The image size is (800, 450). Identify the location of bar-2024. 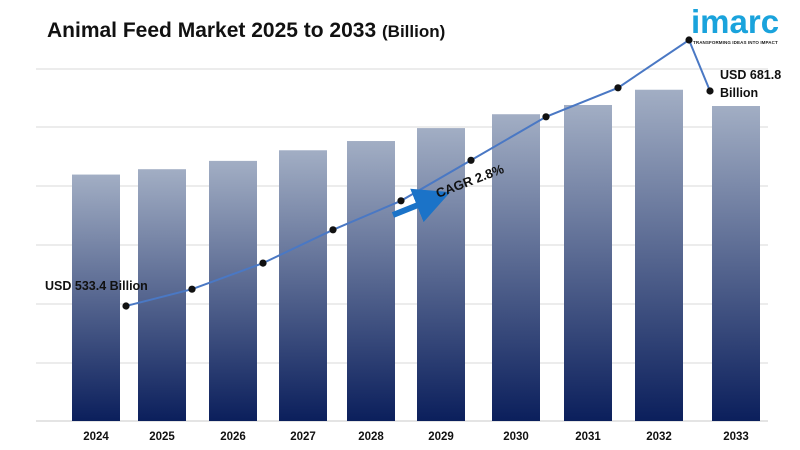
(96, 297).